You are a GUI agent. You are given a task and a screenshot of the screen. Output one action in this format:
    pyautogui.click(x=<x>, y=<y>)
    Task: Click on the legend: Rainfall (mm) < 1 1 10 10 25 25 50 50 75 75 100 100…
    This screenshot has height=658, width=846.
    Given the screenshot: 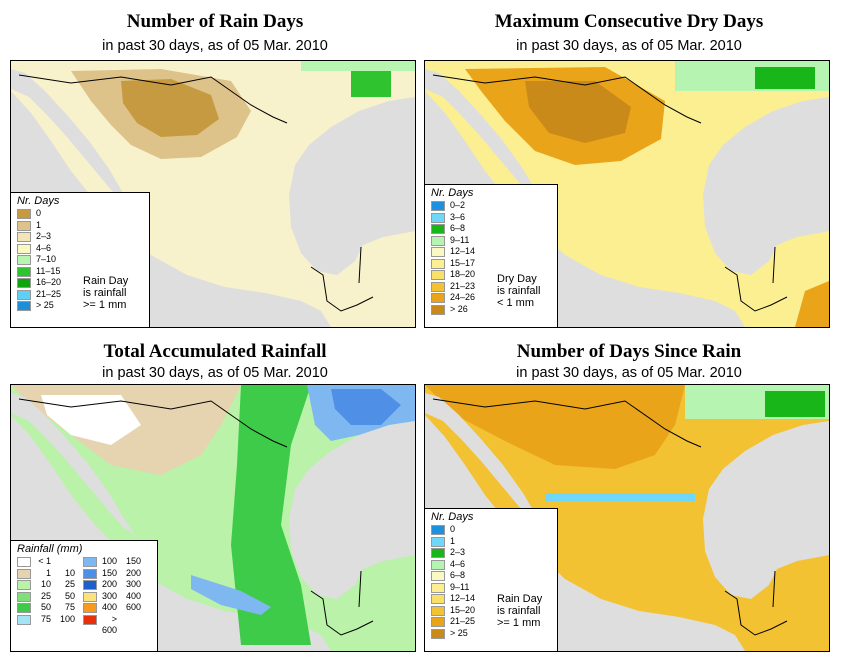 What is the action you would take?
    pyautogui.click(x=84, y=595)
    